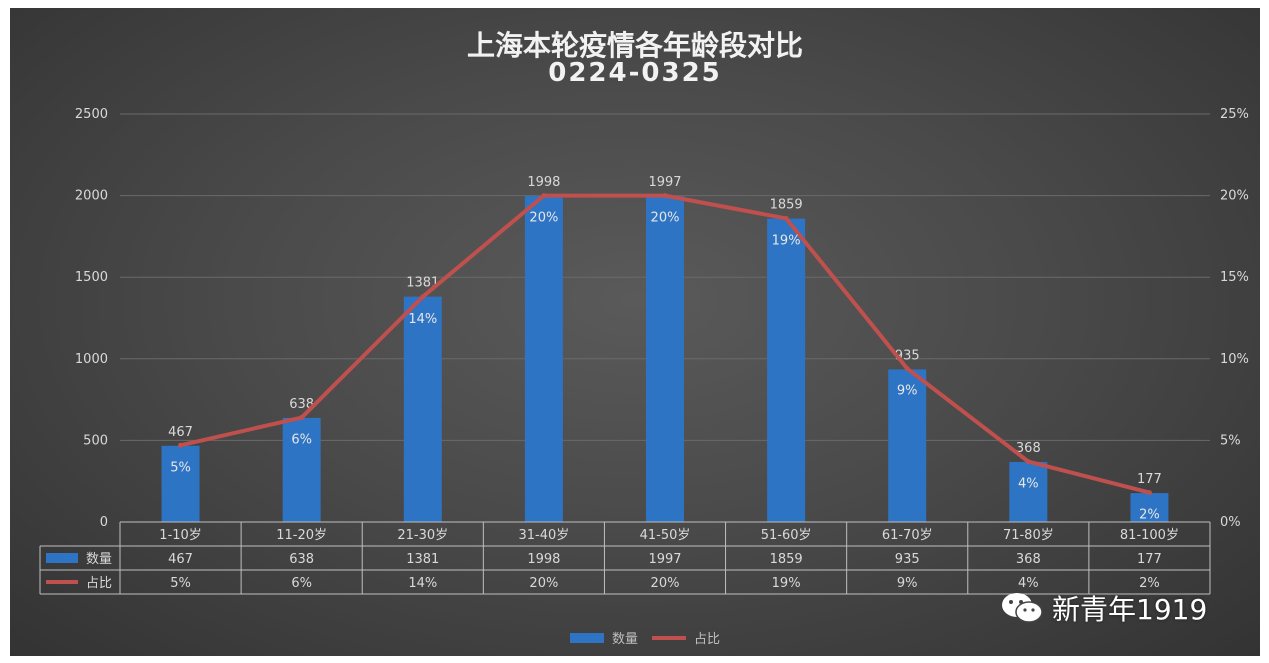  Describe the element at coordinates (180, 432) in the screenshot. I see `bar-value-label: 467` at that location.